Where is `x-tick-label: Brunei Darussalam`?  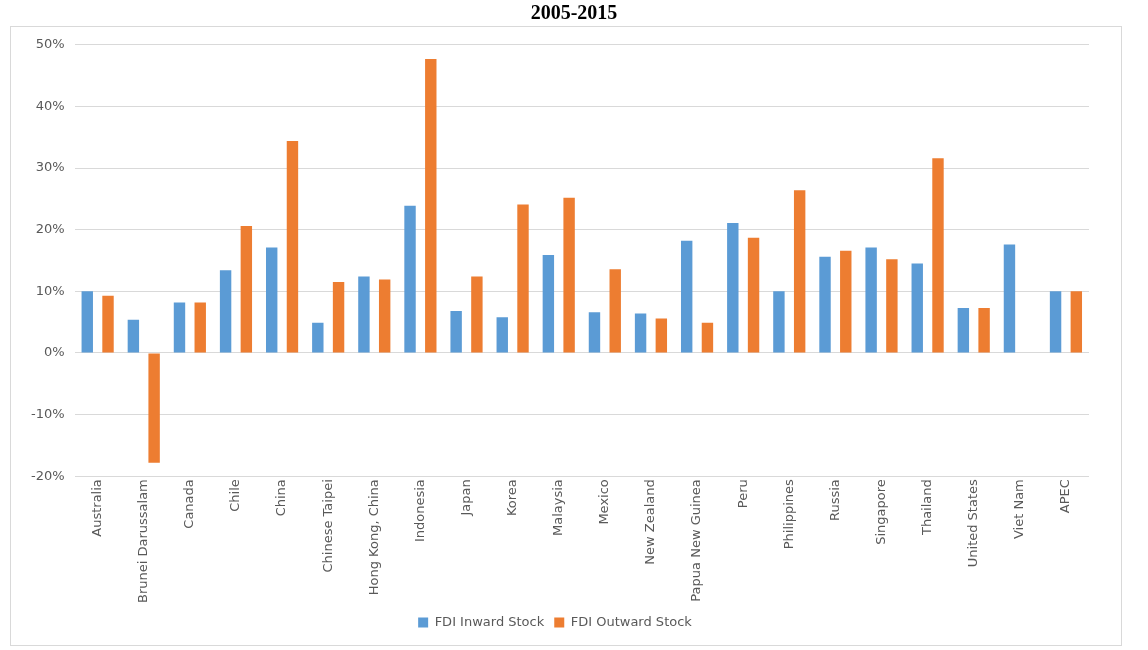
x-tick-label: Brunei Darussalam is located at coordinates (143, 541).